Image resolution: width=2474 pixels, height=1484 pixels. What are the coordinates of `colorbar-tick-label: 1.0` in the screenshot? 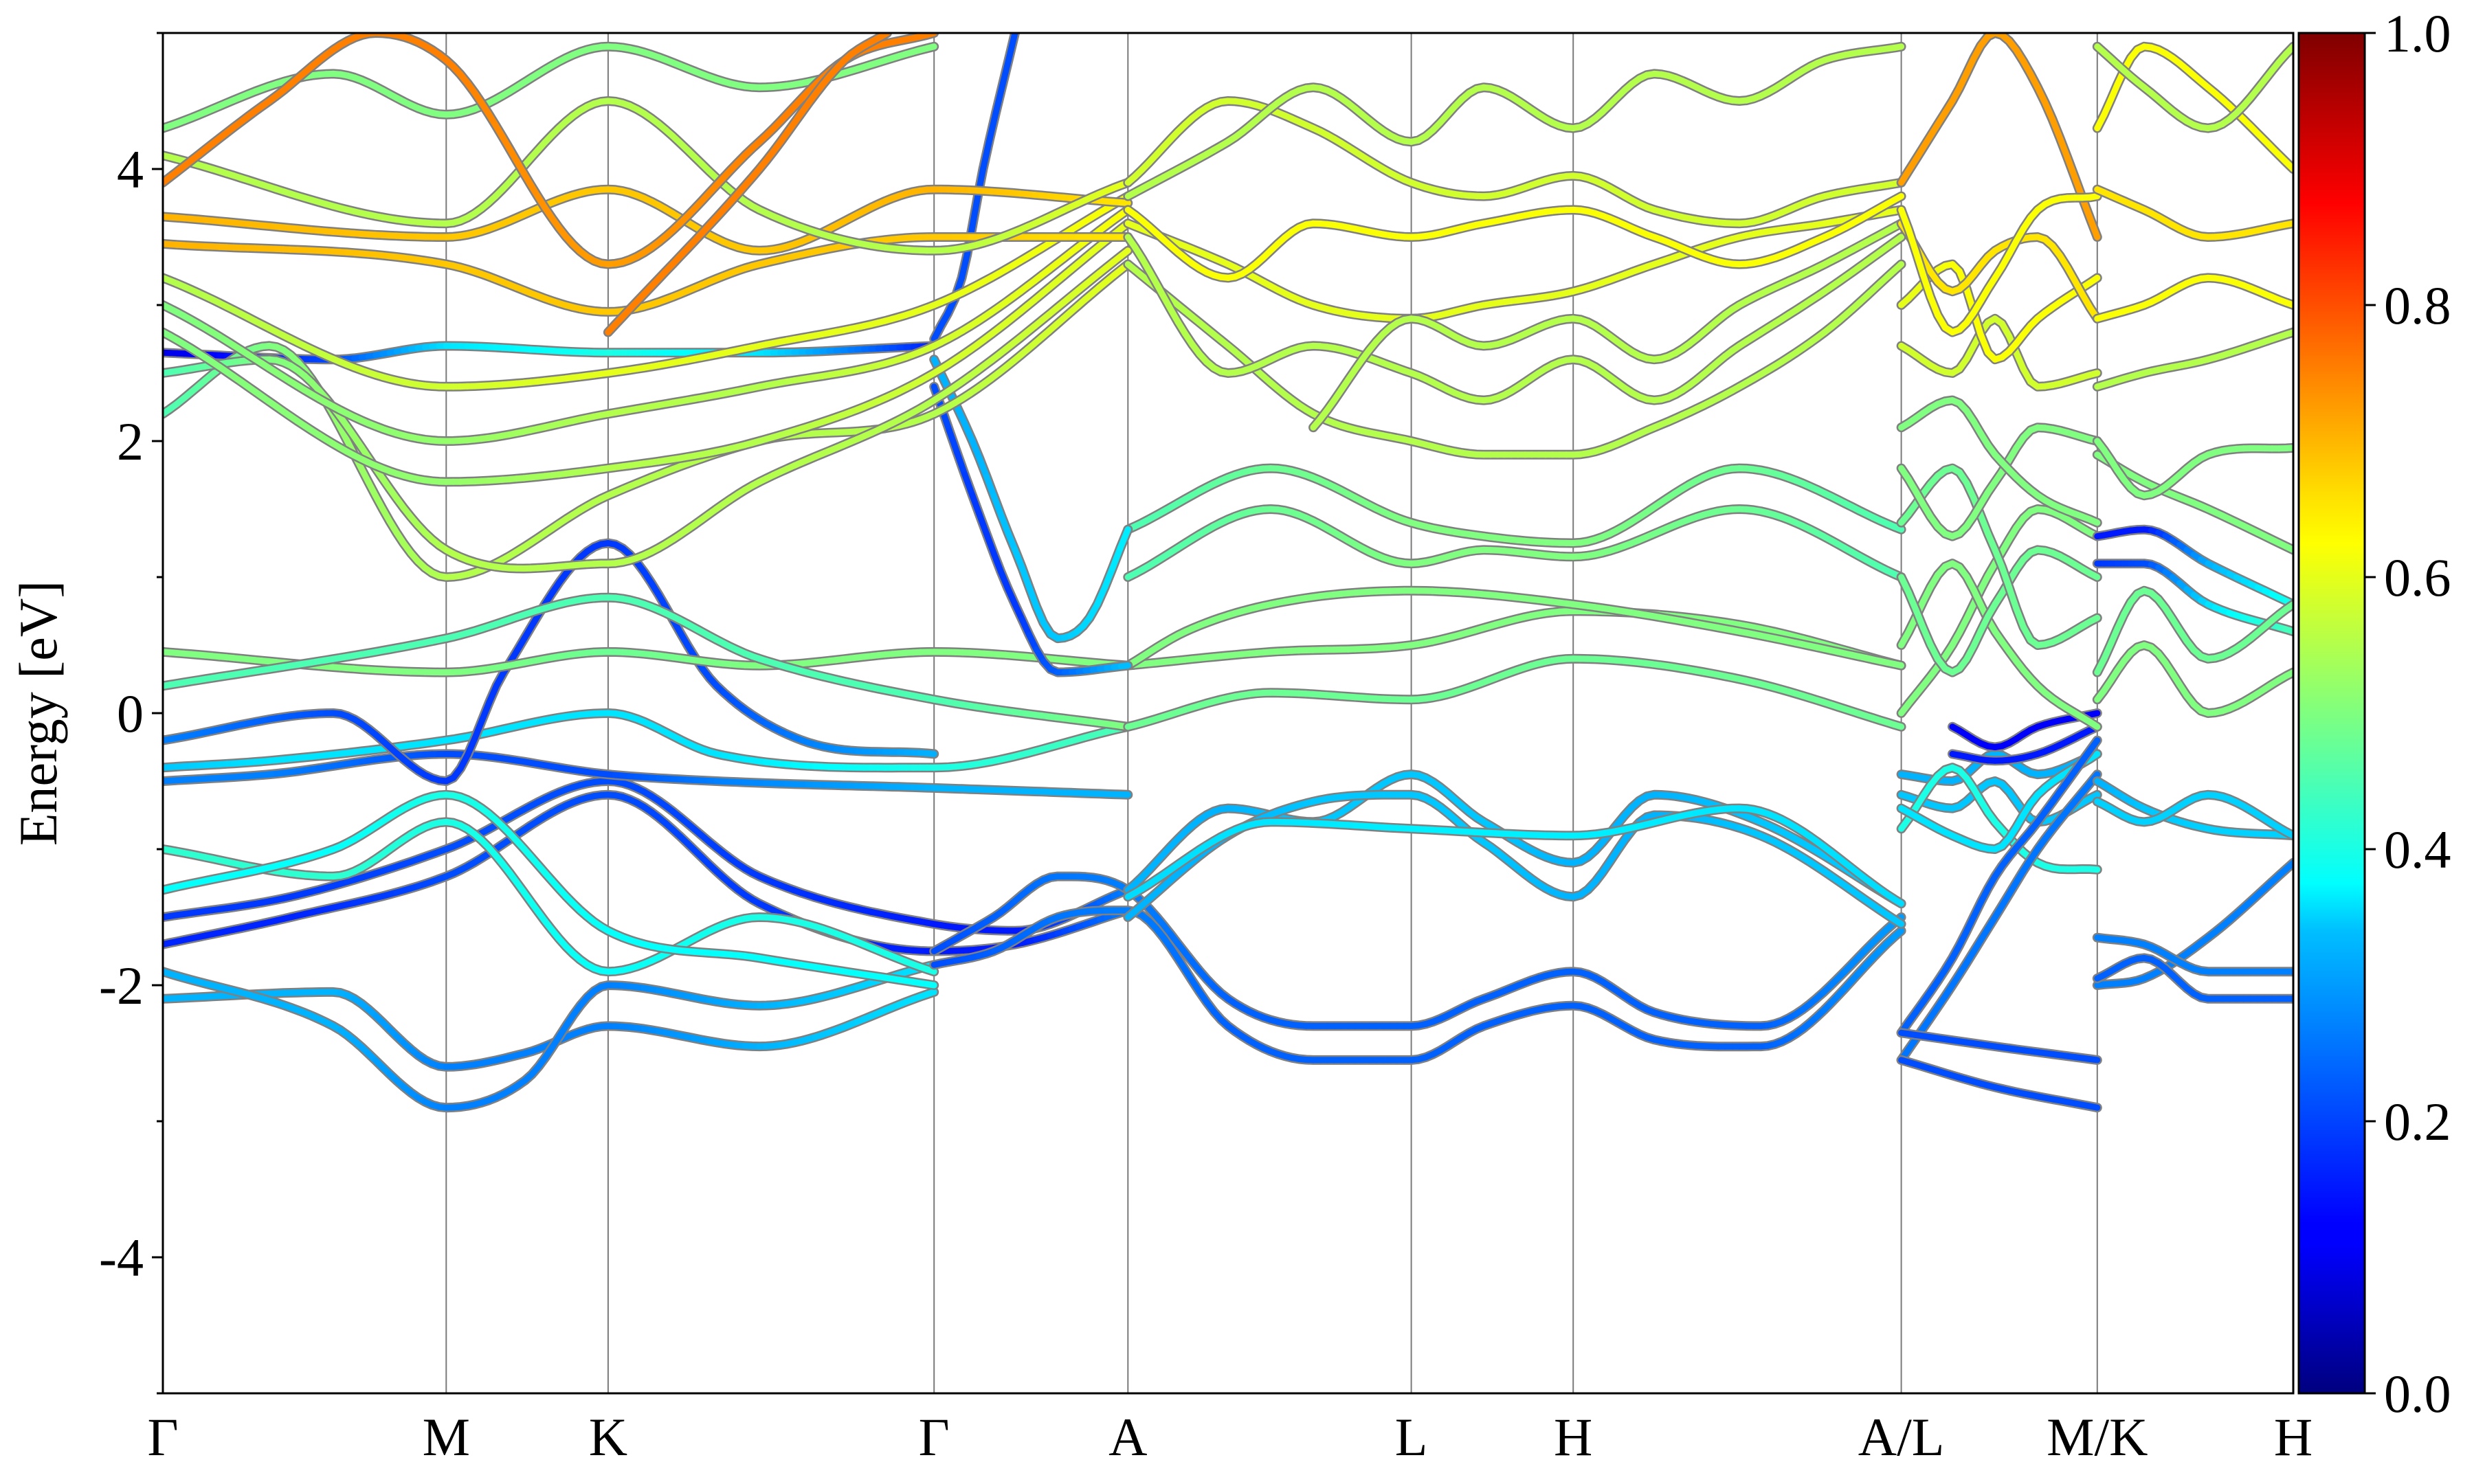 It's located at (2417, 33).